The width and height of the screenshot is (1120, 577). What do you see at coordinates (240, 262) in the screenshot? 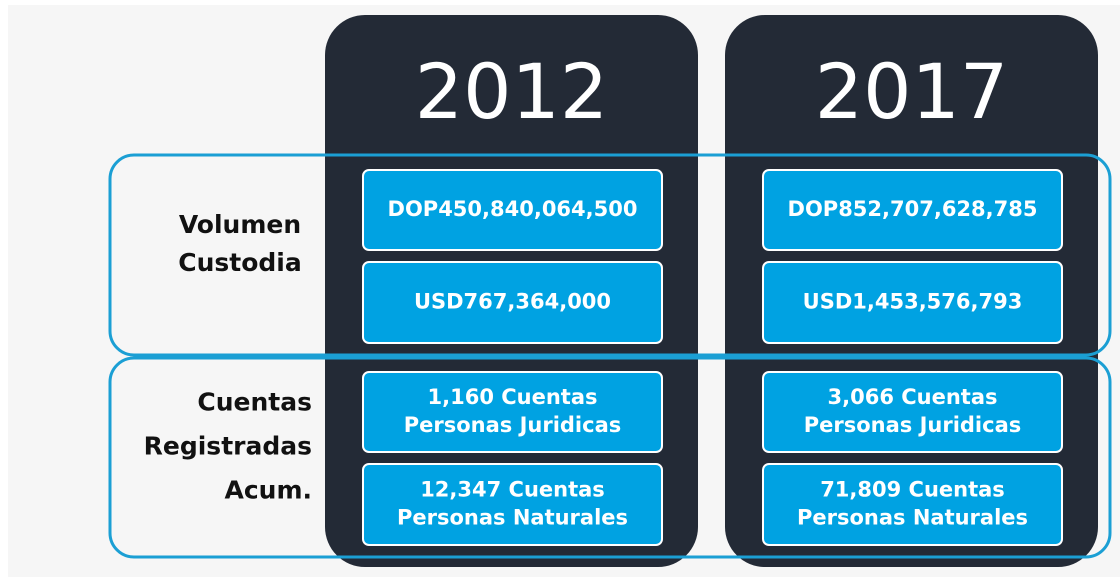
I see `row-label: Custodia` at bounding box center [240, 262].